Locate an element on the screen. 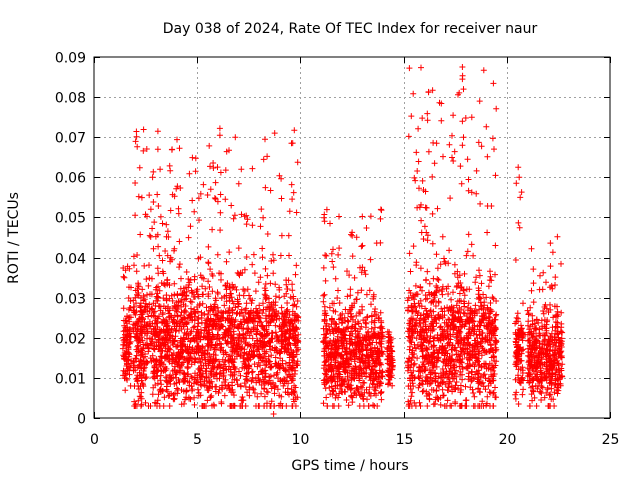 The width and height of the screenshot is (640, 480). y-tick-label: 0.02 is located at coordinates (70, 340).